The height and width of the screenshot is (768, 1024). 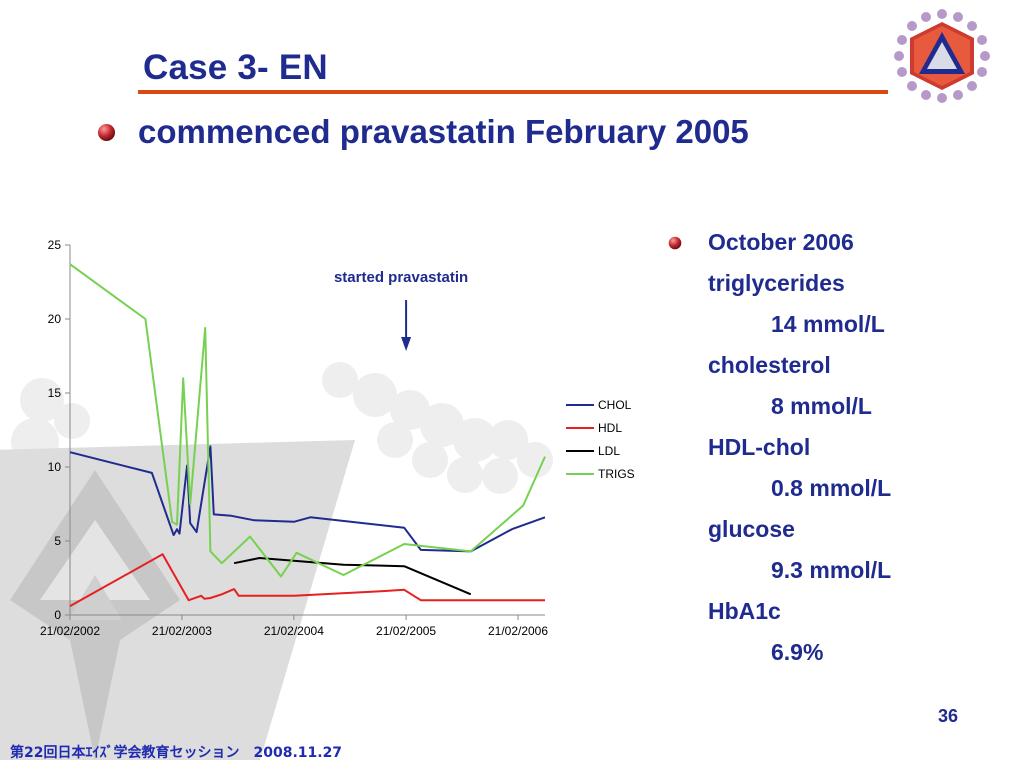 I want to click on result-line: October 2006, so click(x=818, y=242).